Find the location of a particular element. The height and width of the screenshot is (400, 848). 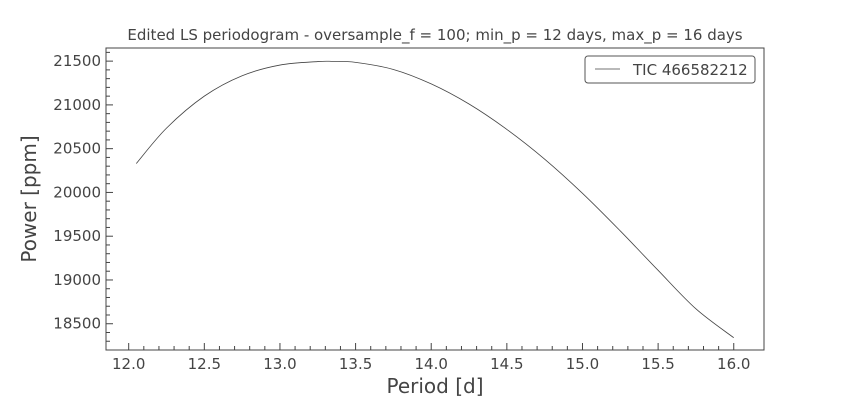

x-tick-label: 12.0 is located at coordinates (128, 364).